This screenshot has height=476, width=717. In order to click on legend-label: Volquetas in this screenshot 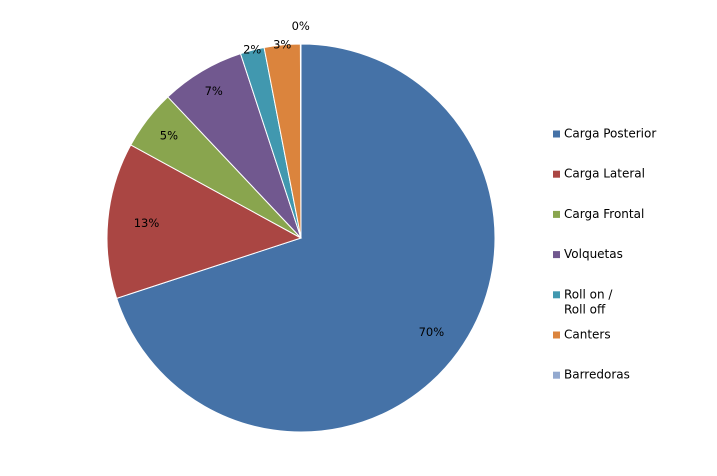, I will do `click(593, 254)`.